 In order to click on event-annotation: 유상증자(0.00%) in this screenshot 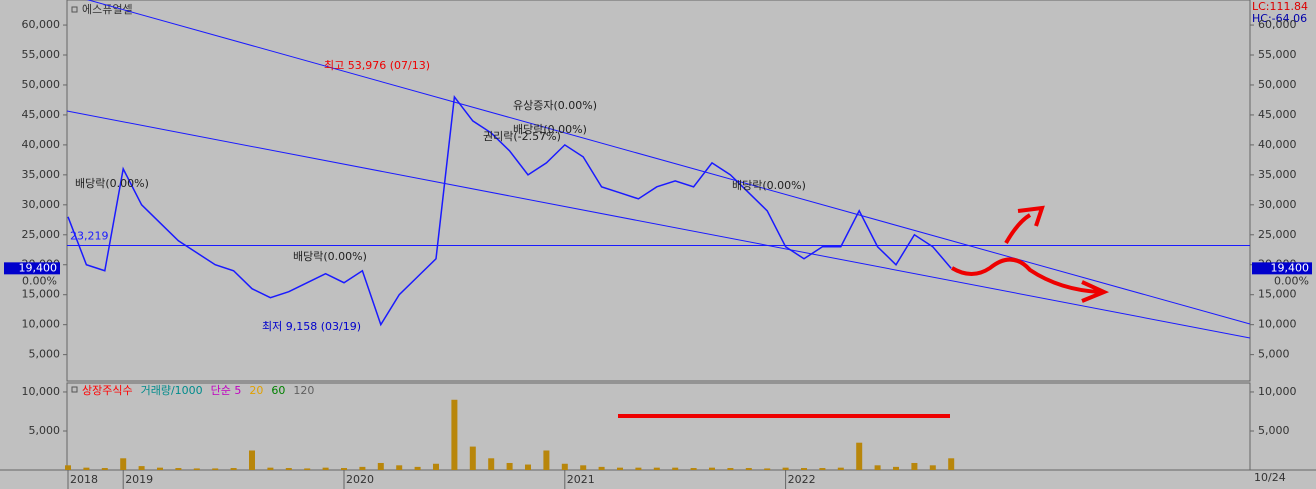, I will do `click(555, 105)`.